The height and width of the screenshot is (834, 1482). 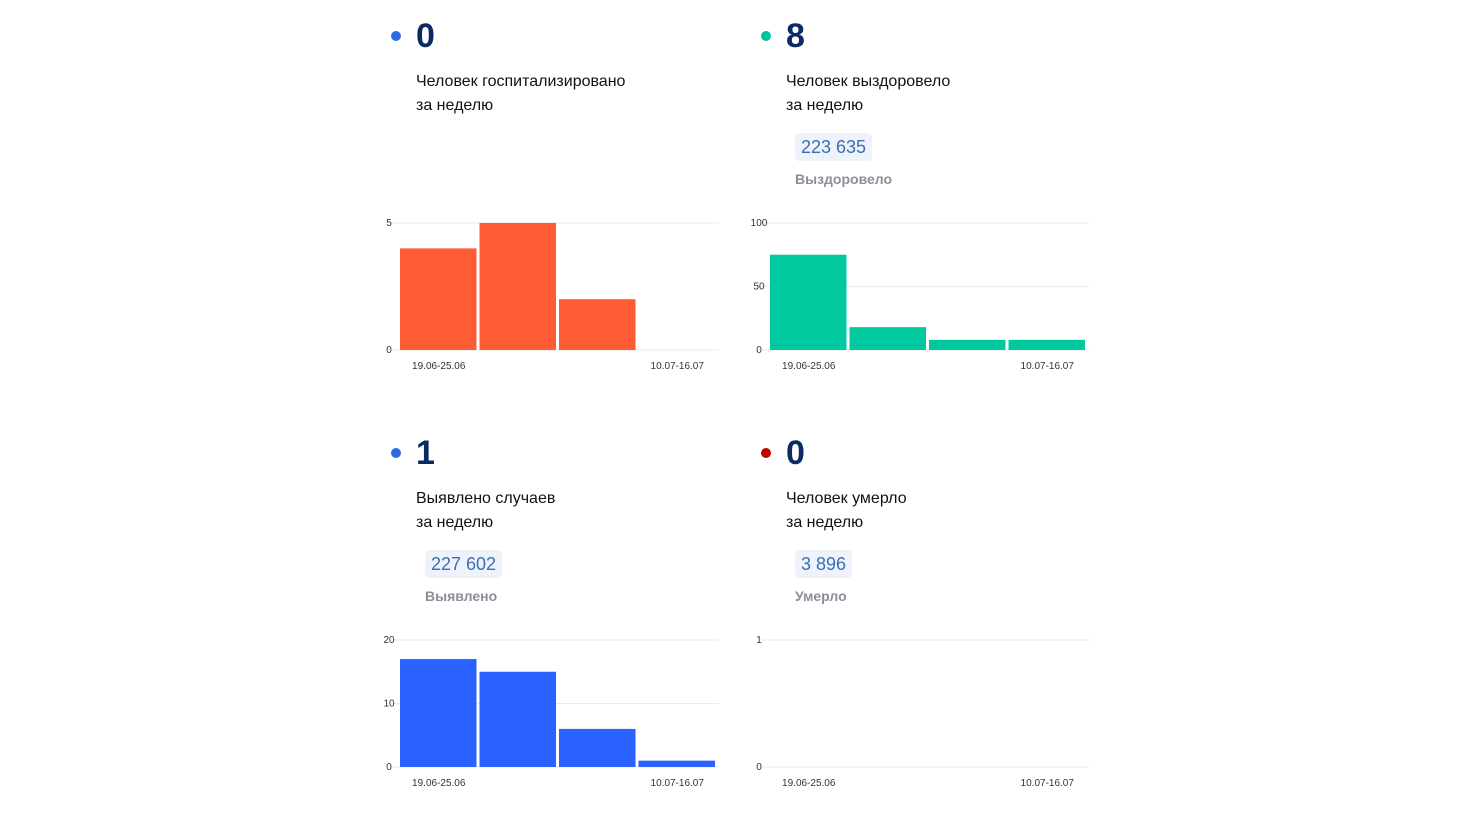 I want to click on total-badge: 223 635, so click(x=834, y=147).